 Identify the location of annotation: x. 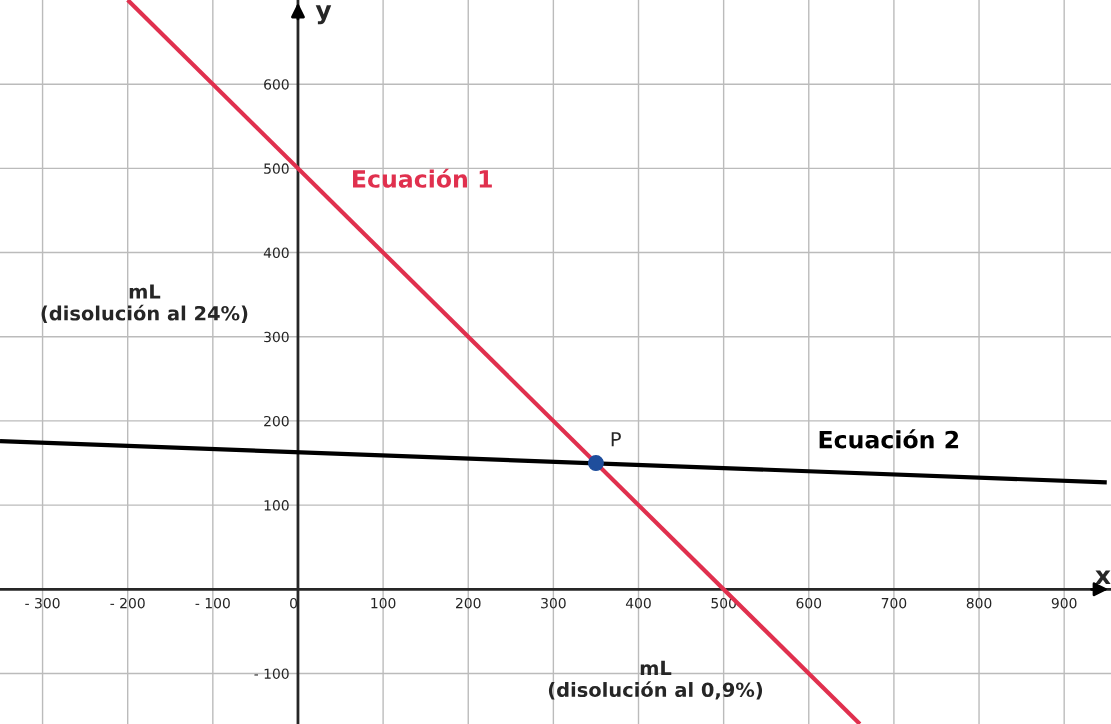
(1103, 577).